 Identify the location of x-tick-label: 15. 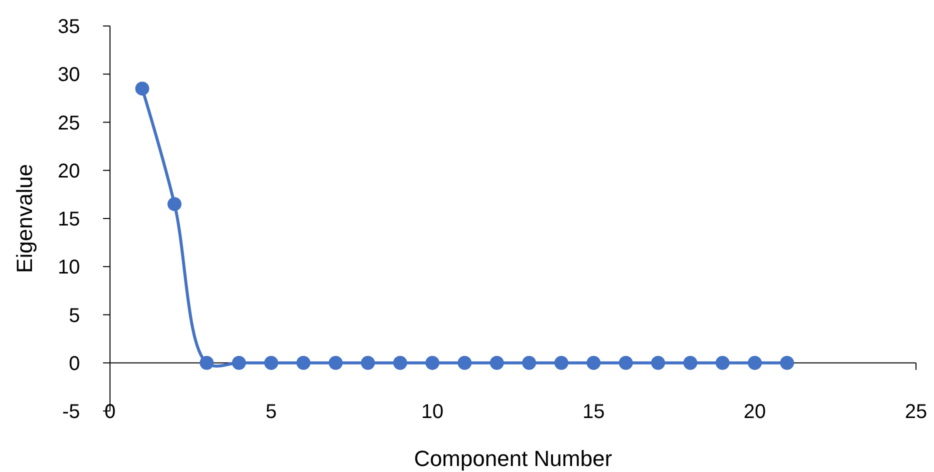
(593, 412).